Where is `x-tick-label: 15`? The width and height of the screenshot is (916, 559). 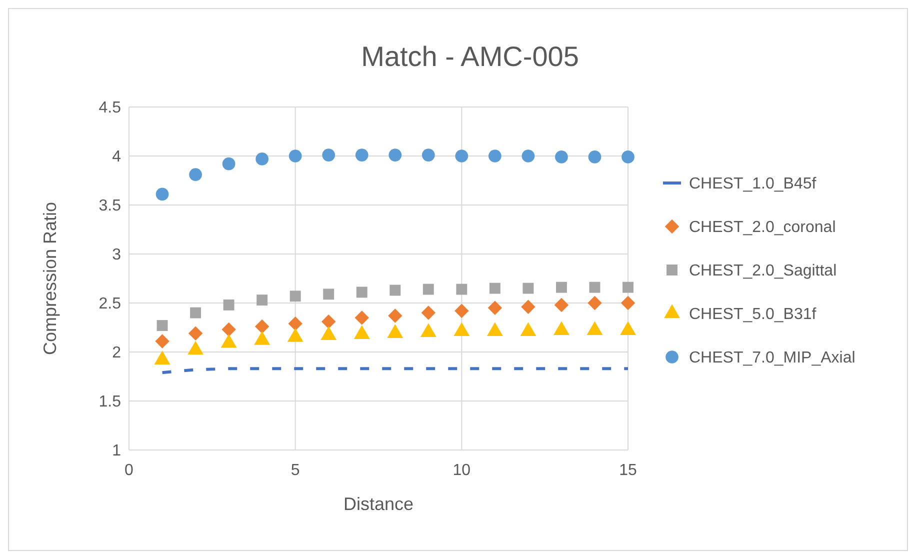 x-tick-label: 15 is located at coordinates (628, 470).